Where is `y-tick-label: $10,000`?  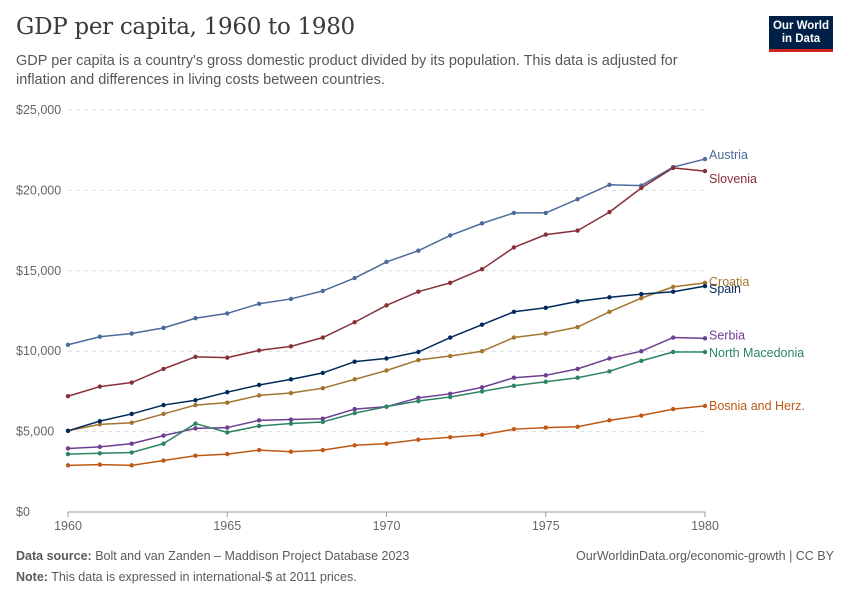 y-tick-label: $10,000 is located at coordinates (38, 351).